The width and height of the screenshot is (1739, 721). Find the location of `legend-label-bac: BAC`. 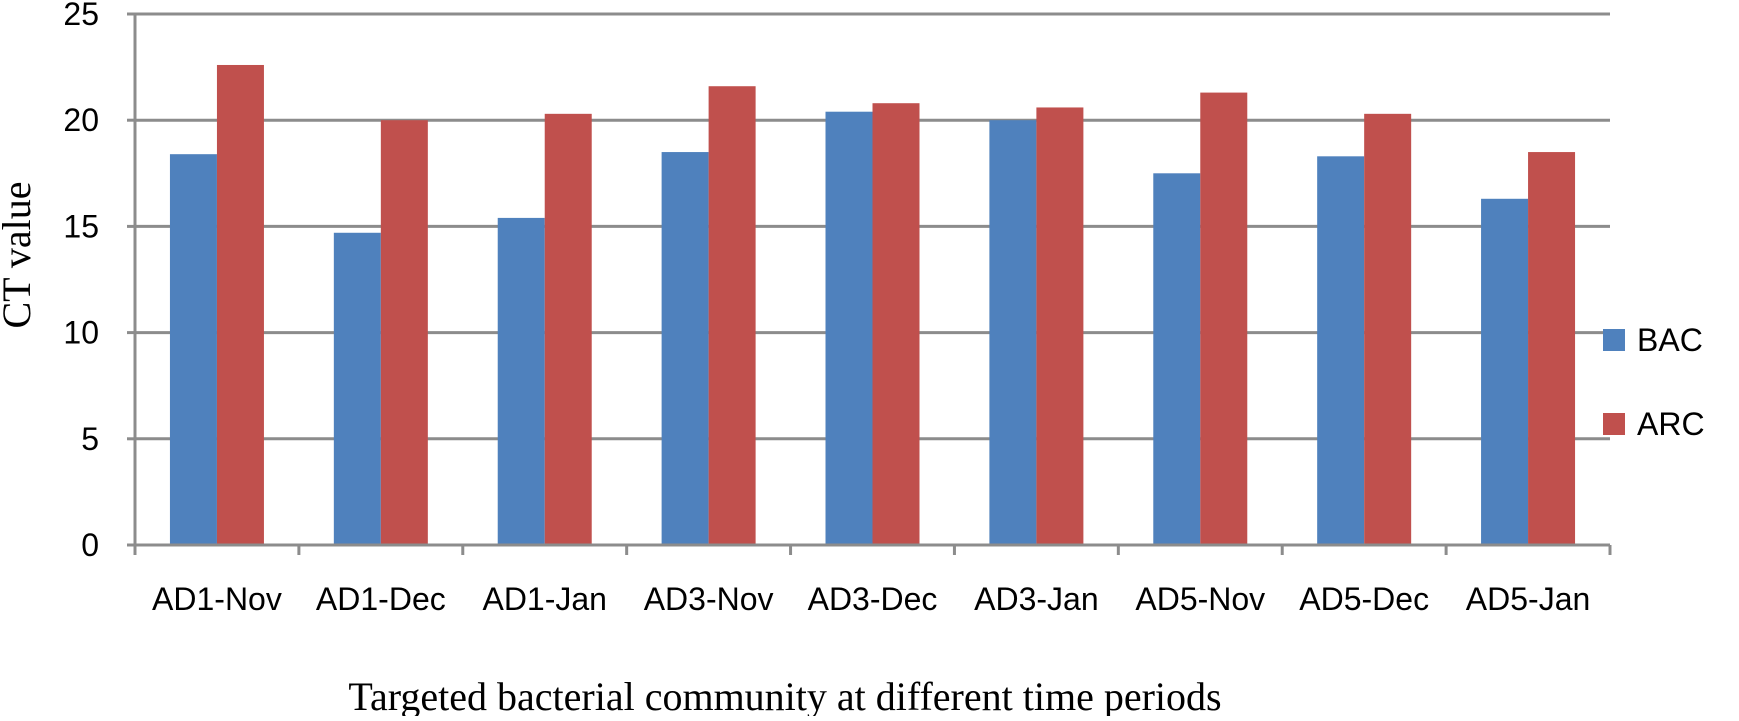

legend-label-bac: BAC is located at coordinates (1670, 340).